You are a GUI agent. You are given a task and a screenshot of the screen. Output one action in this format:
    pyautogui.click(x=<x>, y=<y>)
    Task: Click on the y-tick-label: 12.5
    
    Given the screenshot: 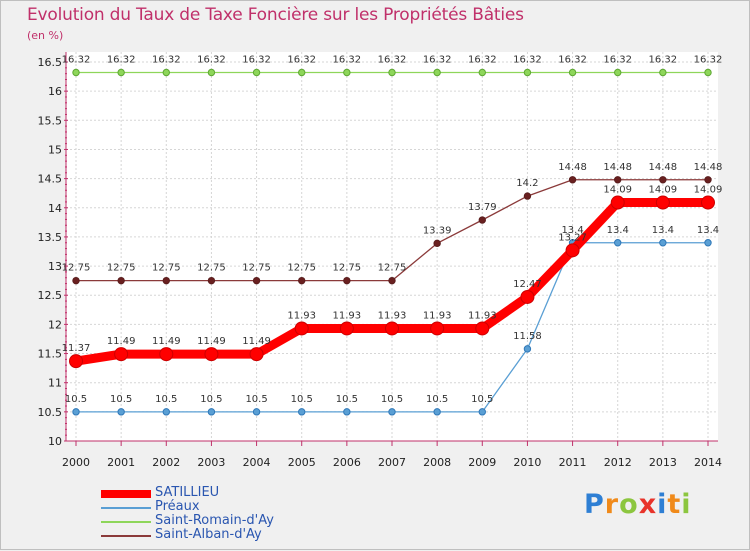 What is the action you would take?
    pyautogui.click(x=50, y=295)
    